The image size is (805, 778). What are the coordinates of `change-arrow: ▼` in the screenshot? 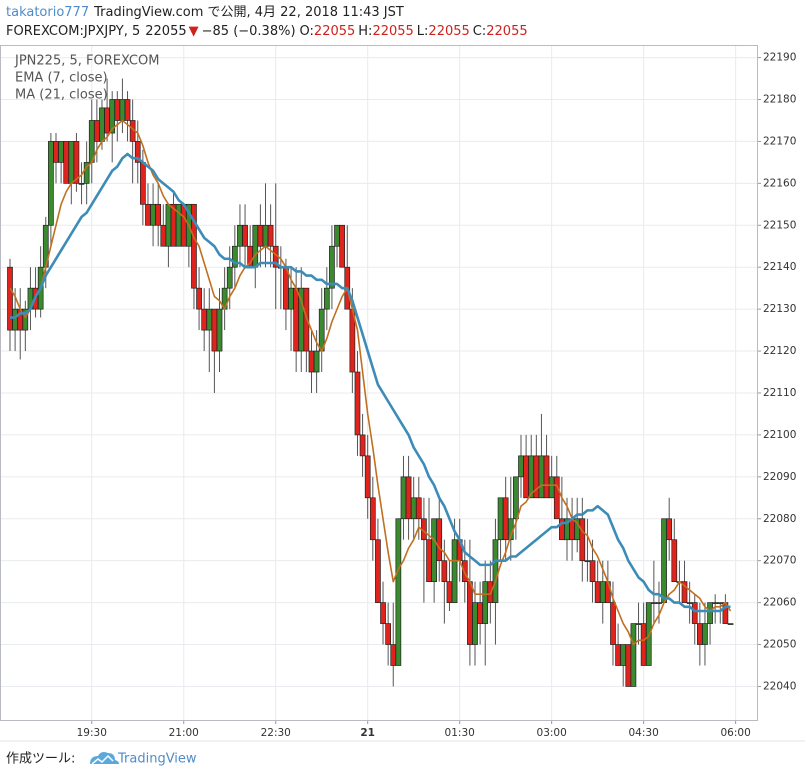 It's located at (194, 31).